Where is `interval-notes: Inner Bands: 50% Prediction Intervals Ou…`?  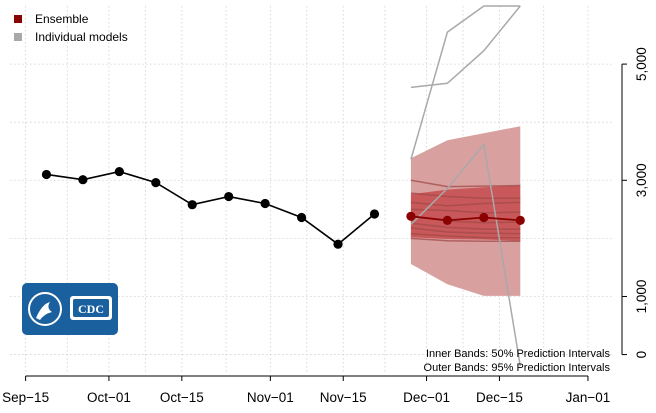
interval-notes: Inner Bands: 50% Prediction Intervals Ou… is located at coordinates (517, 361).